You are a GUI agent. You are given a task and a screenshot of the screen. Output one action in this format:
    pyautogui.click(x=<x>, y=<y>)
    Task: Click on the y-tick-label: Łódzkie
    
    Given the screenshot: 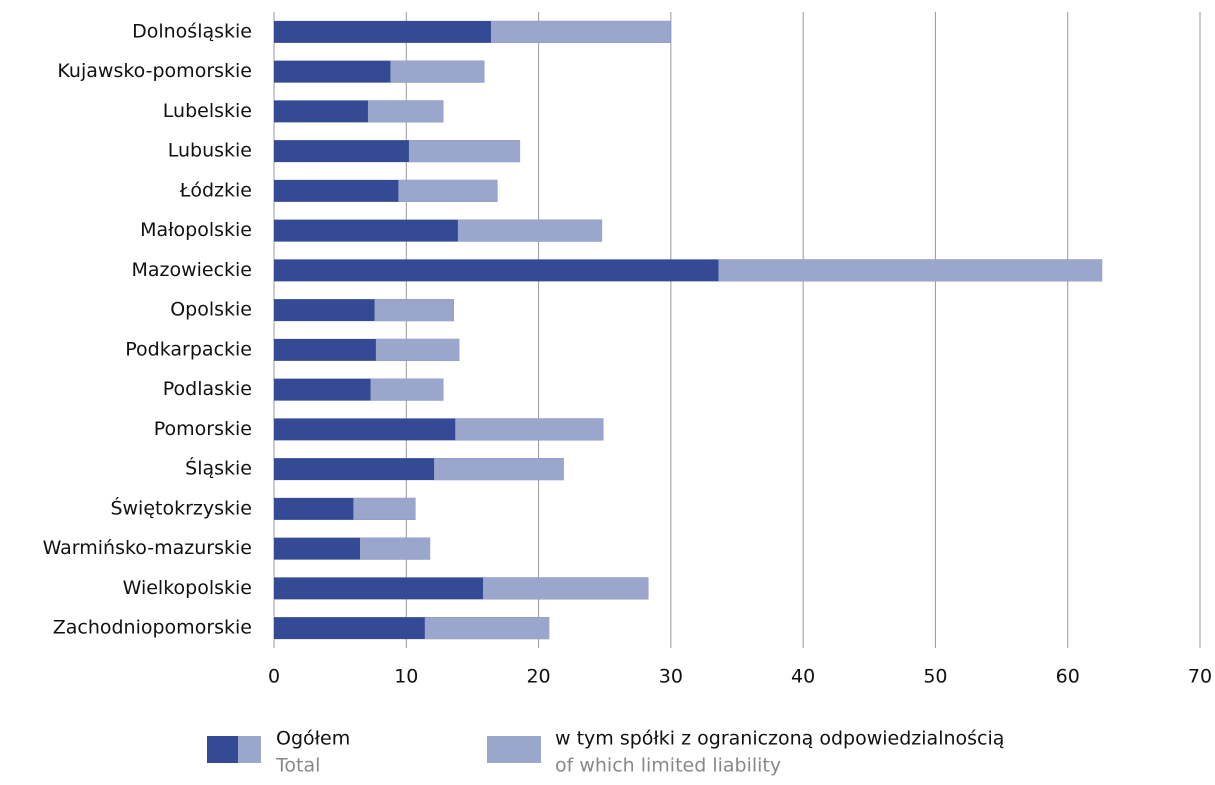 What is the action you would take?
    pyautogui.click(x=215, y=190)
    